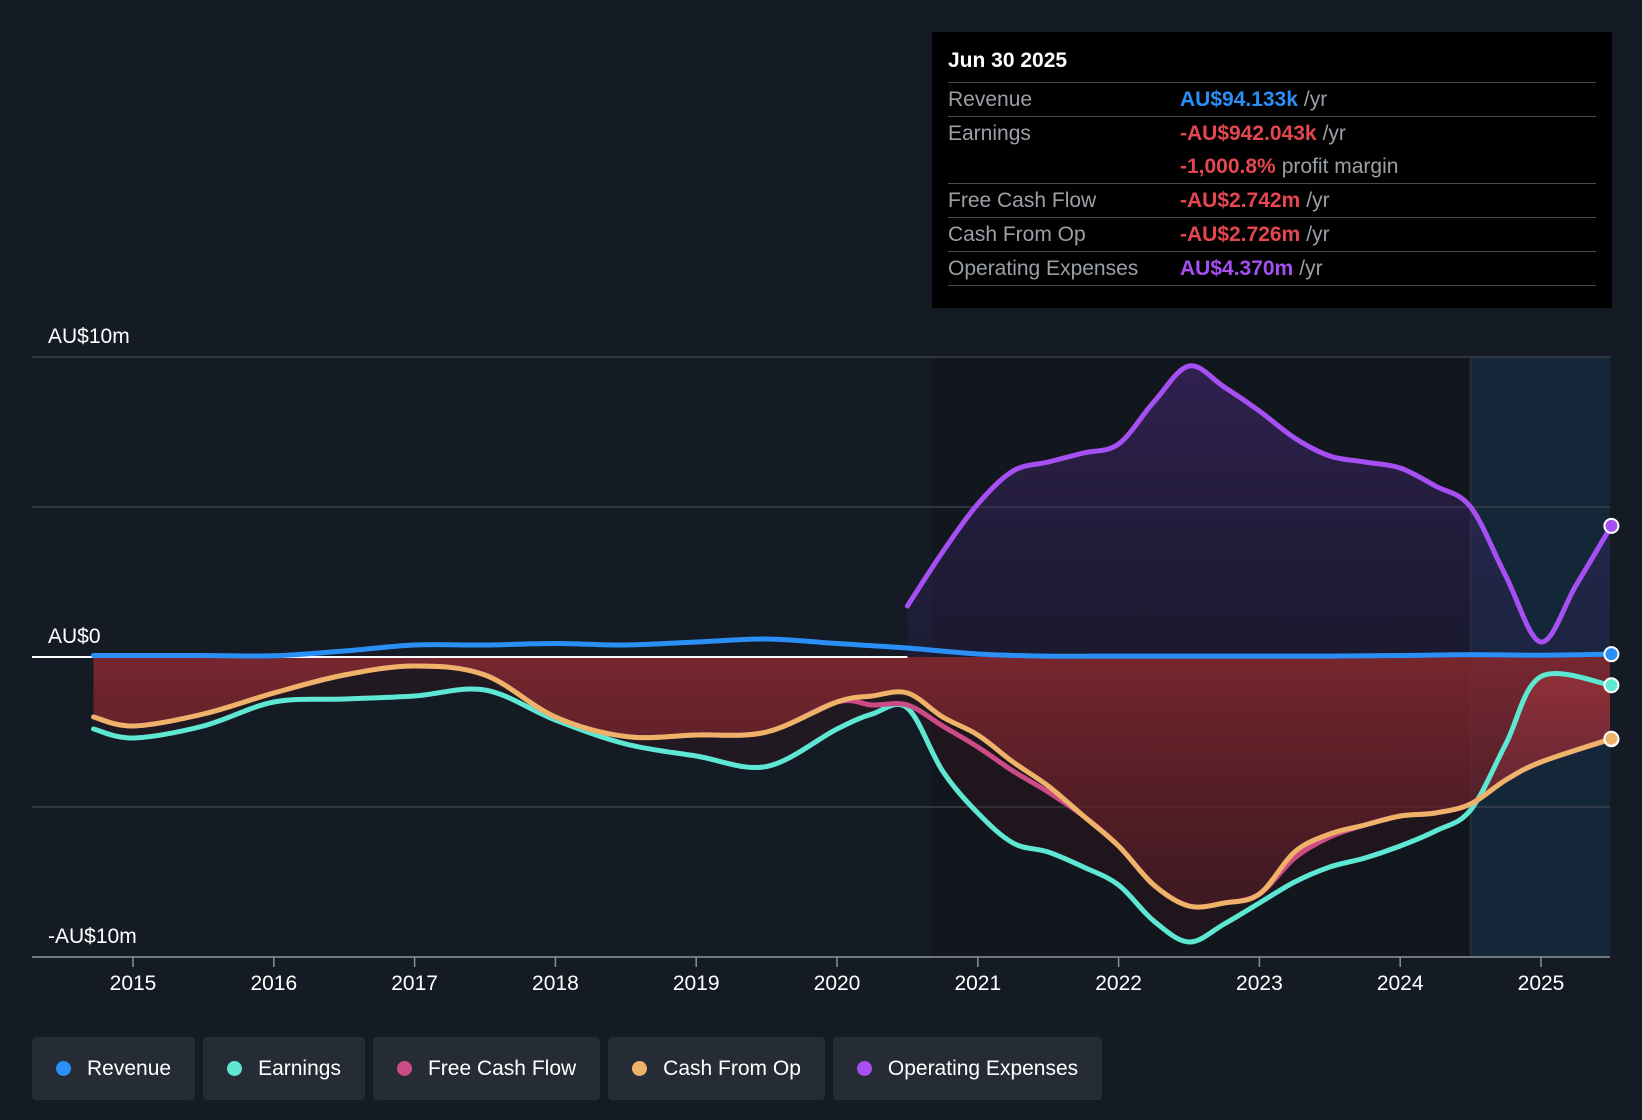  What do you see at coordinates (1259, 983) in the screenshot?
I see `x-tick-label: 2023` at bounding box center [1259, 983].